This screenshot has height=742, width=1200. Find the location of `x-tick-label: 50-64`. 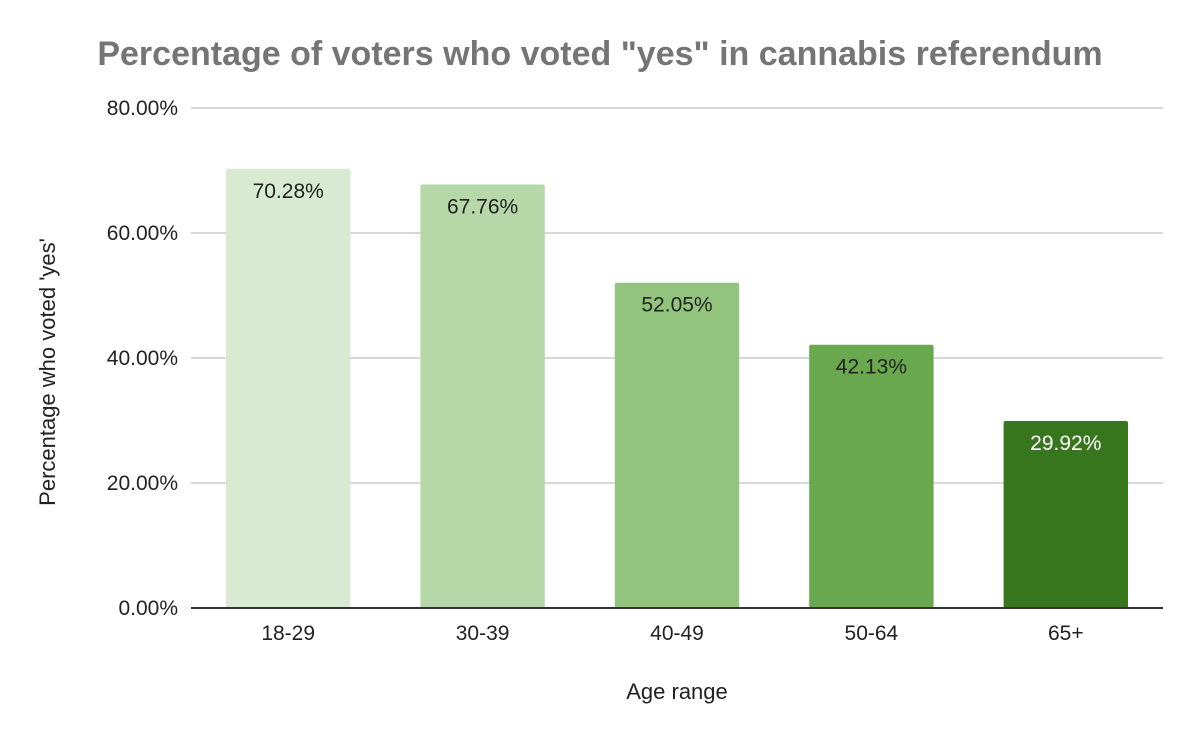

x-tick-label: 50-64 is located at coordinates (872, 633).